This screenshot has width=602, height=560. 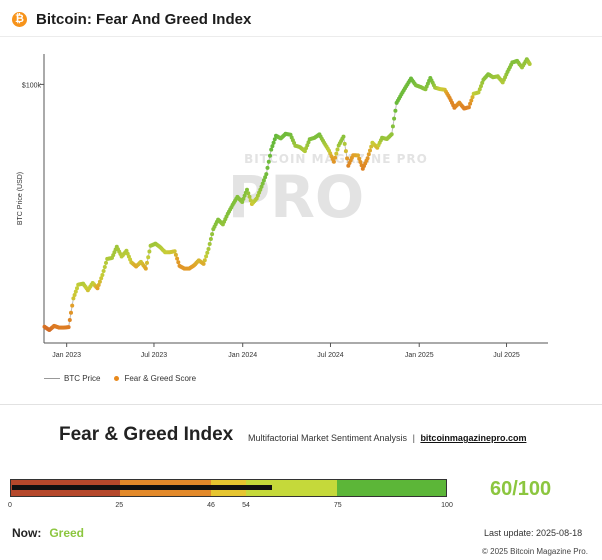 I want to click on y-tick-label-0: $100k, so click(x=32, y=85).